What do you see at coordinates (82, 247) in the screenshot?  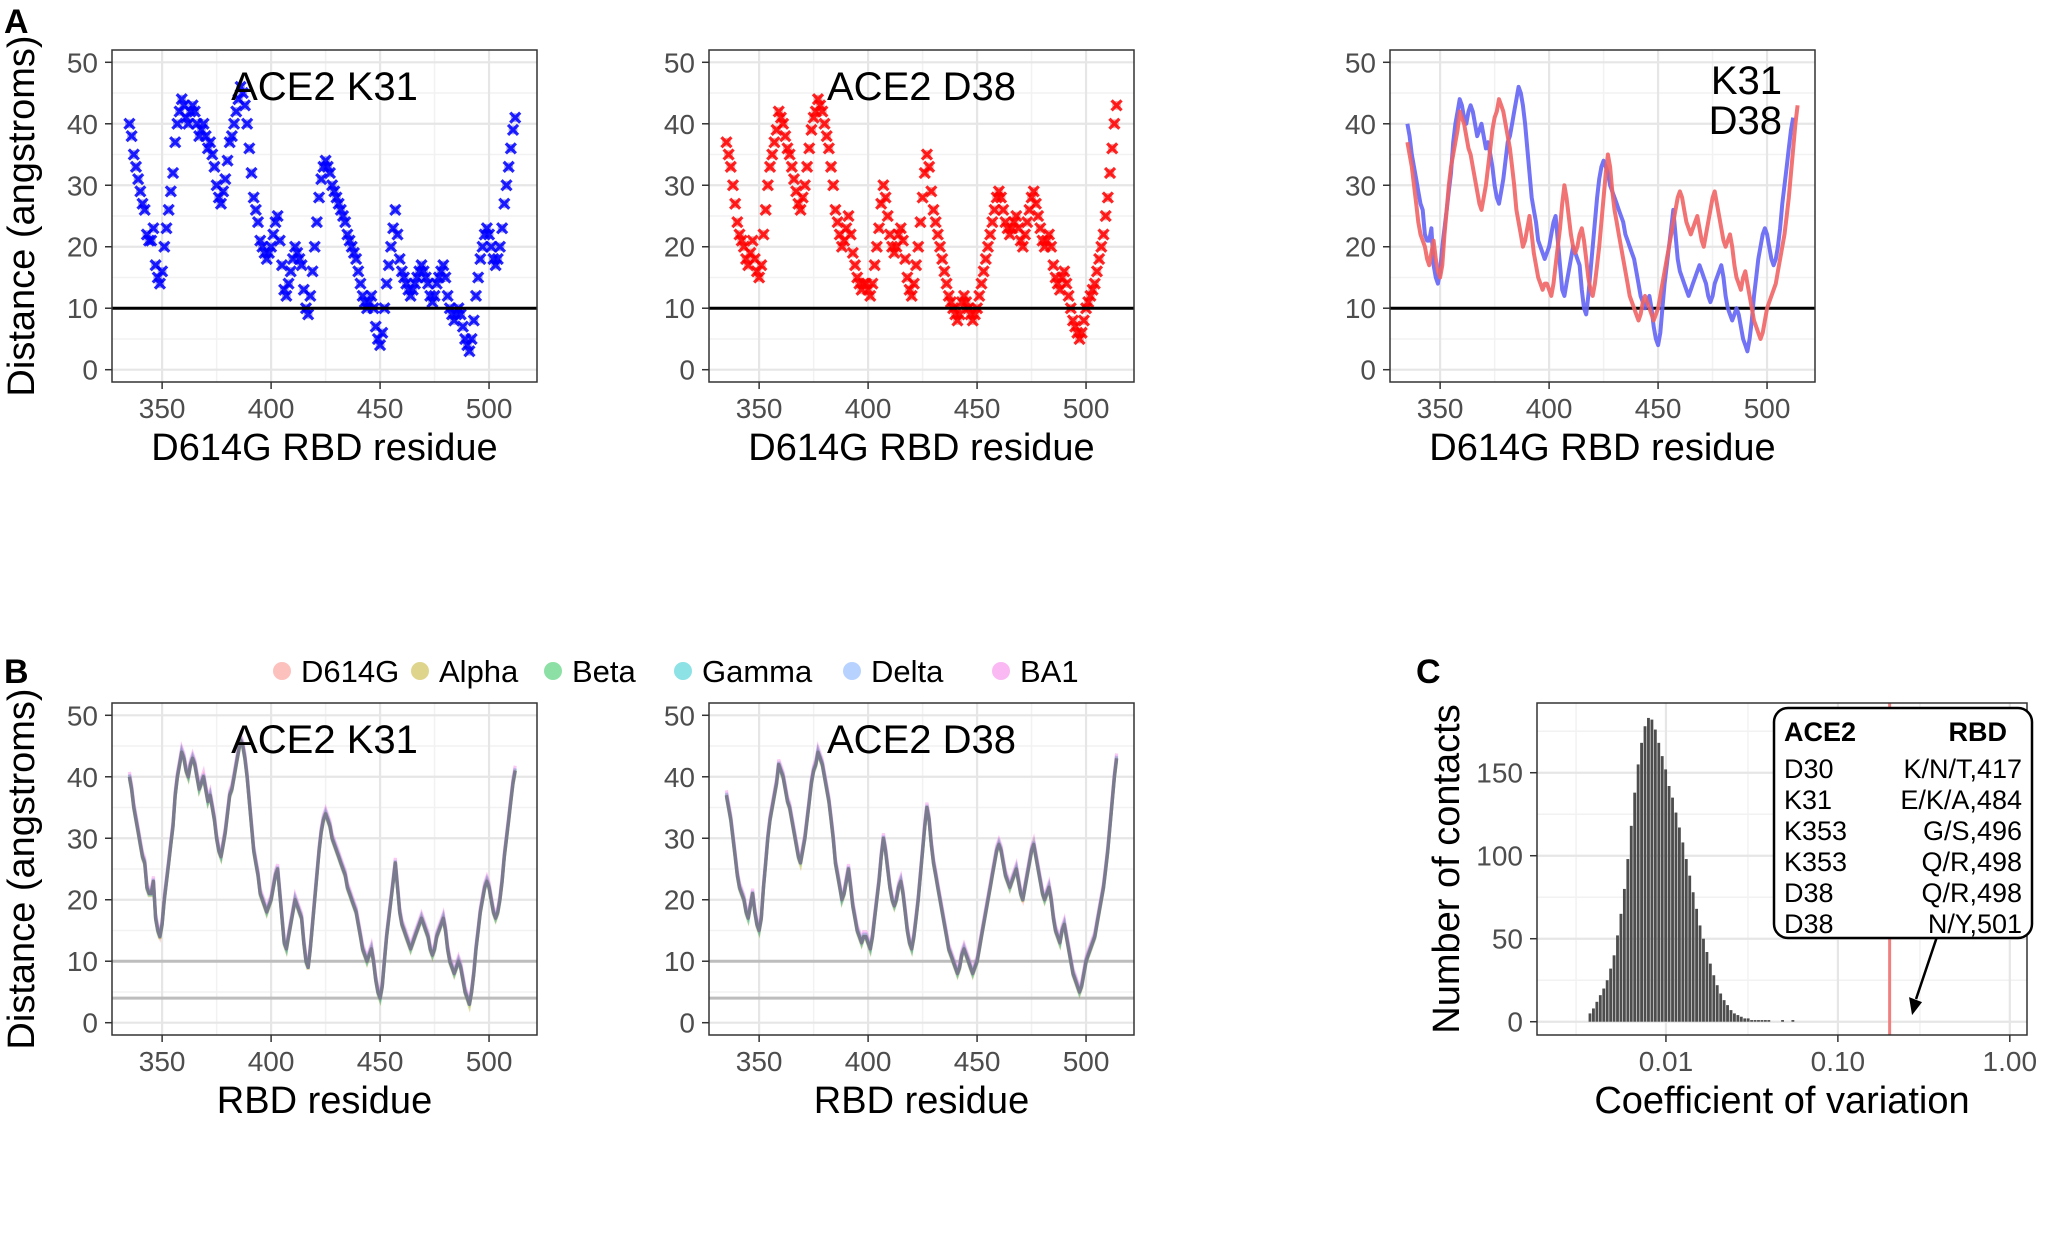 I see `y-tick-label: 20` at bounding box center [82, 247].